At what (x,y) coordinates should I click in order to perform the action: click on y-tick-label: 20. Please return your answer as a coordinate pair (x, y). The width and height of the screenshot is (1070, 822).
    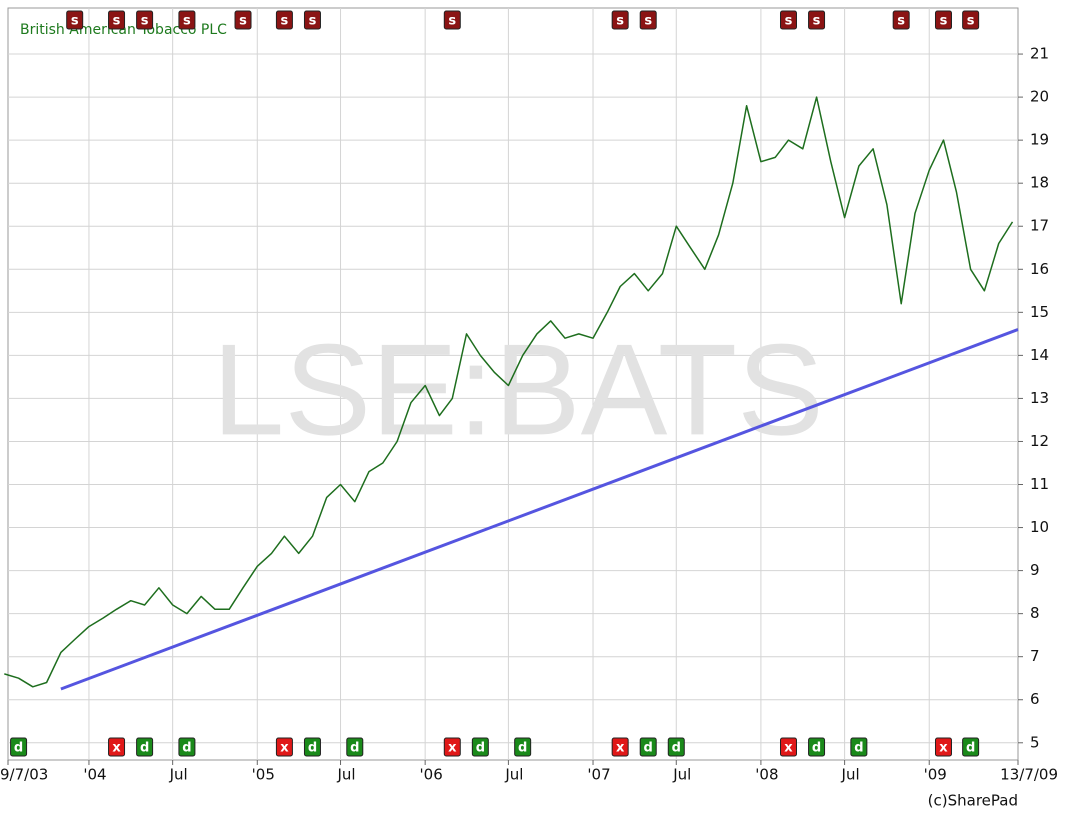
    Looking at the image, I should click on (1039, 97).